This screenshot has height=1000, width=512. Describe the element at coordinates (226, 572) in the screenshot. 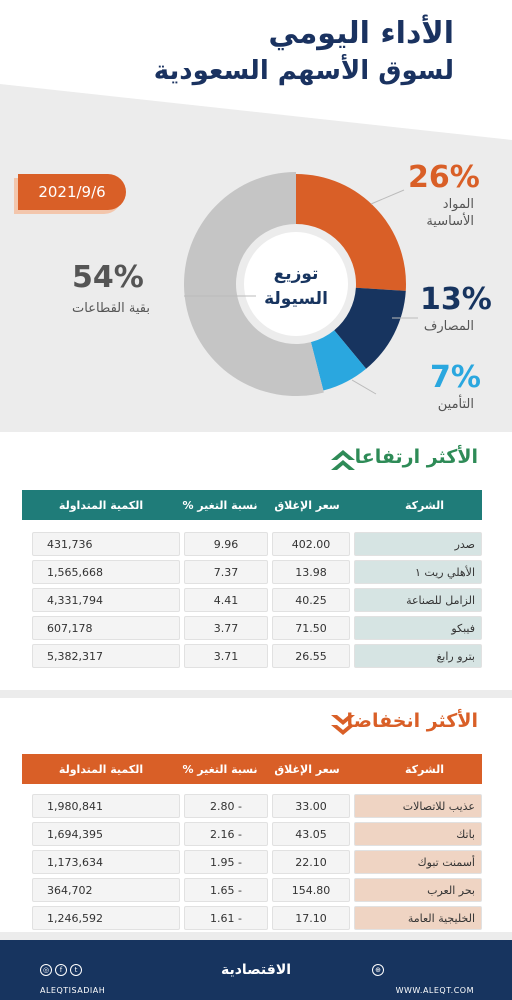

I see `change-percent: 7.37` at that location.